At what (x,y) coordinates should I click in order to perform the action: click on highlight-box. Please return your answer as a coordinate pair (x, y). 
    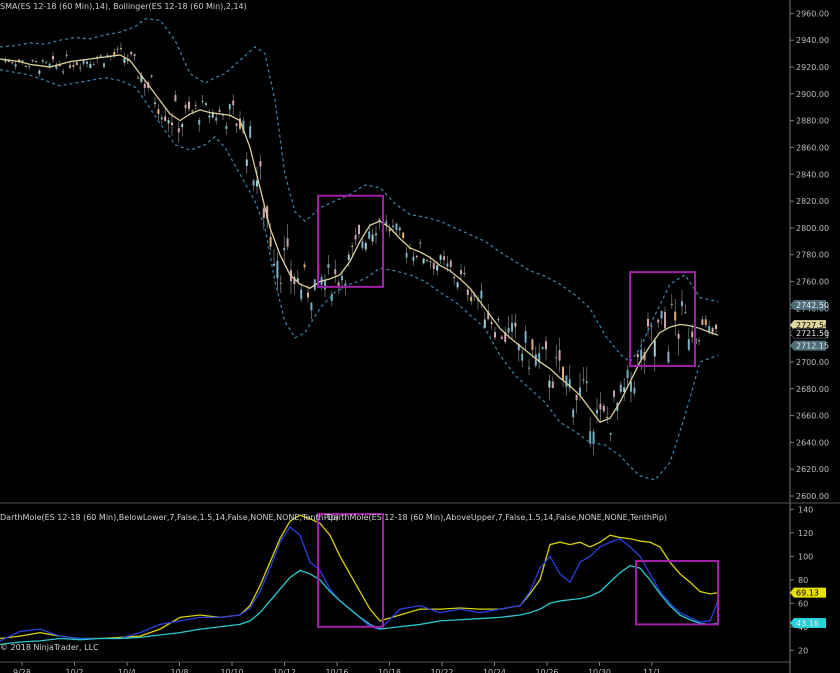
    Looking at the image, I should click on (350, 570).